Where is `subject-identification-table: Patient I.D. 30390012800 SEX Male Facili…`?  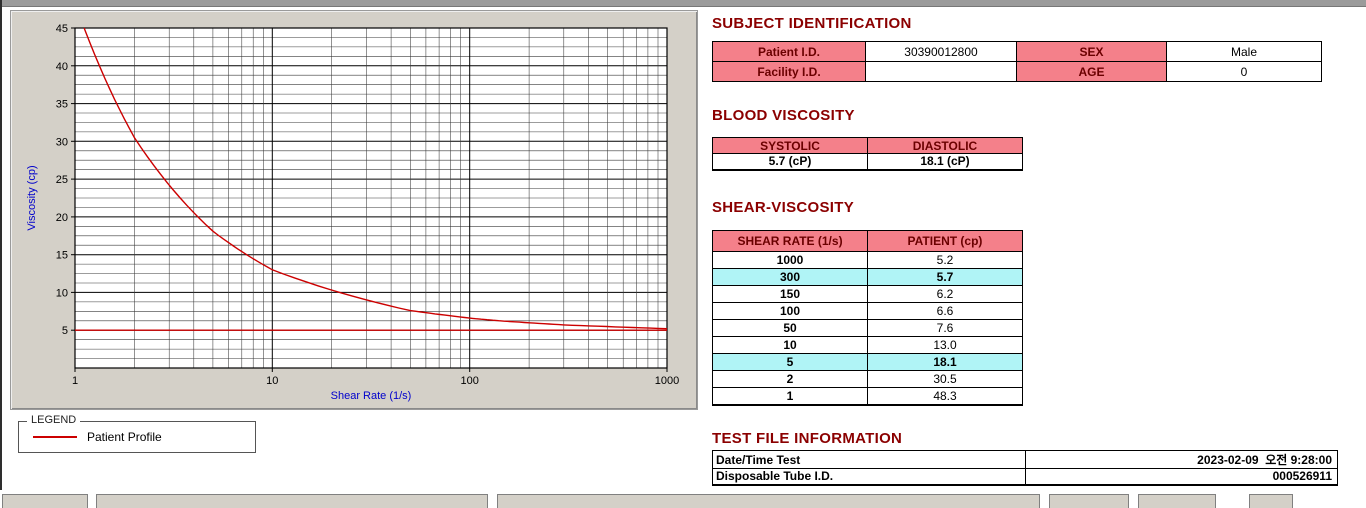
subject-identification-table: Patient I.D. 30390012800 SEX Male Facili… is located at coordinates (1017, 61).